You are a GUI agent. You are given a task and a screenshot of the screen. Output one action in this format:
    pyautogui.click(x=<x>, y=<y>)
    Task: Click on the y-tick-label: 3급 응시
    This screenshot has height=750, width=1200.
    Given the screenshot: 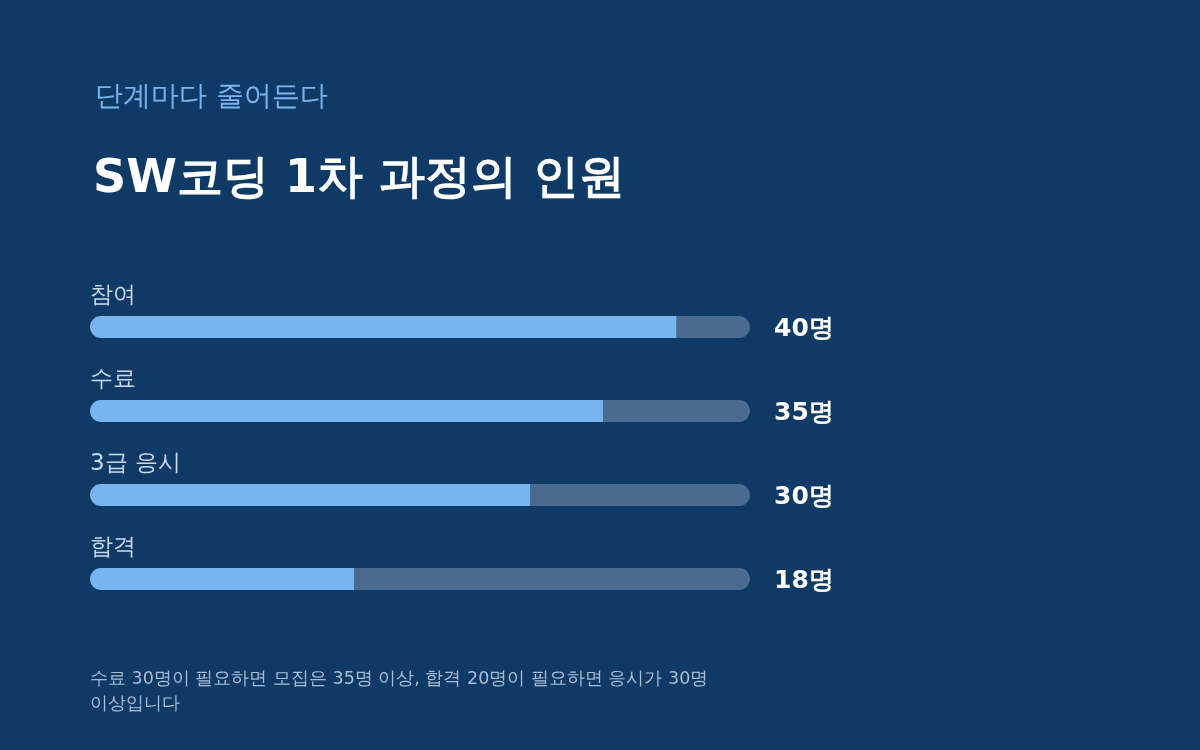 What is the action you would take?
    pyautogui.click(x=135, y=461)
    